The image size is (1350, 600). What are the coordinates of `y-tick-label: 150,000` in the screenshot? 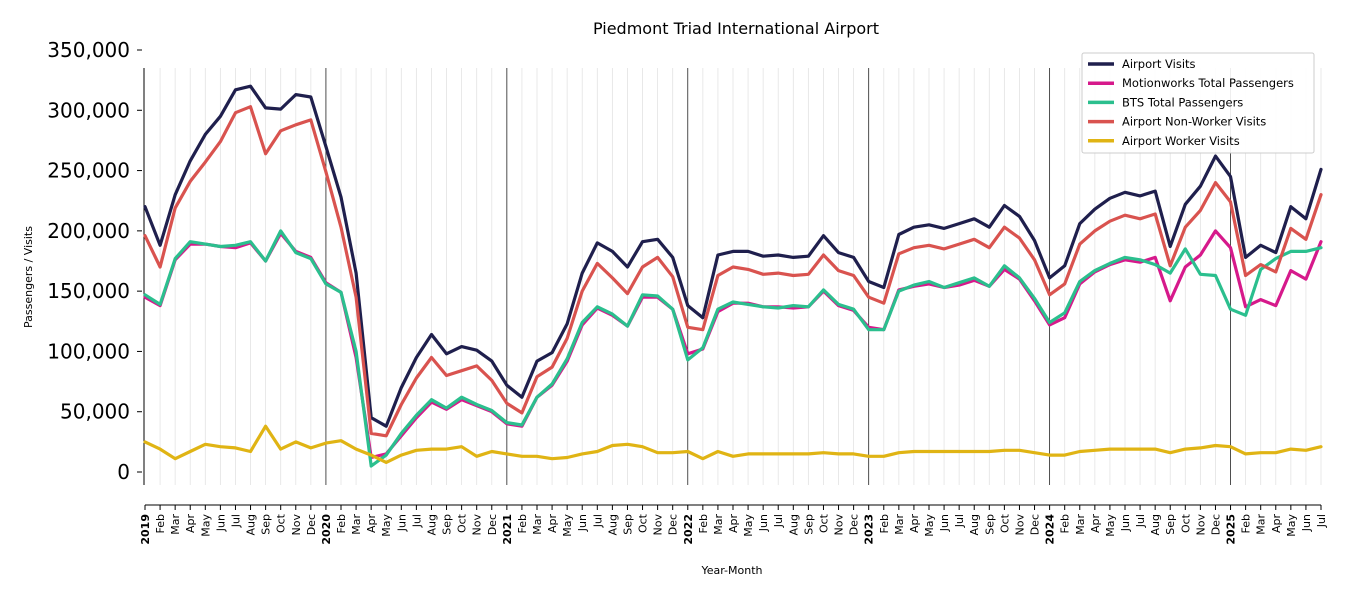 It's located at (88, 291).